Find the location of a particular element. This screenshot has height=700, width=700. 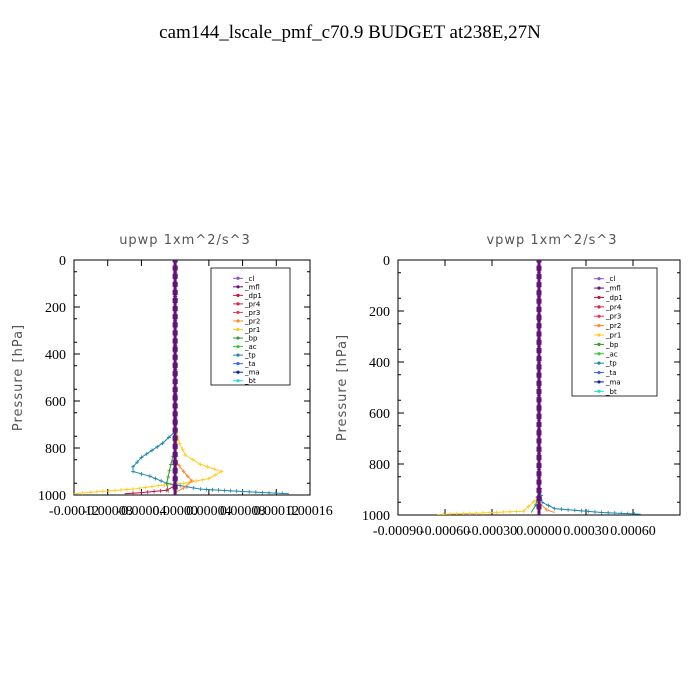

legend-label: _cl is located at coordinates (610, 279).